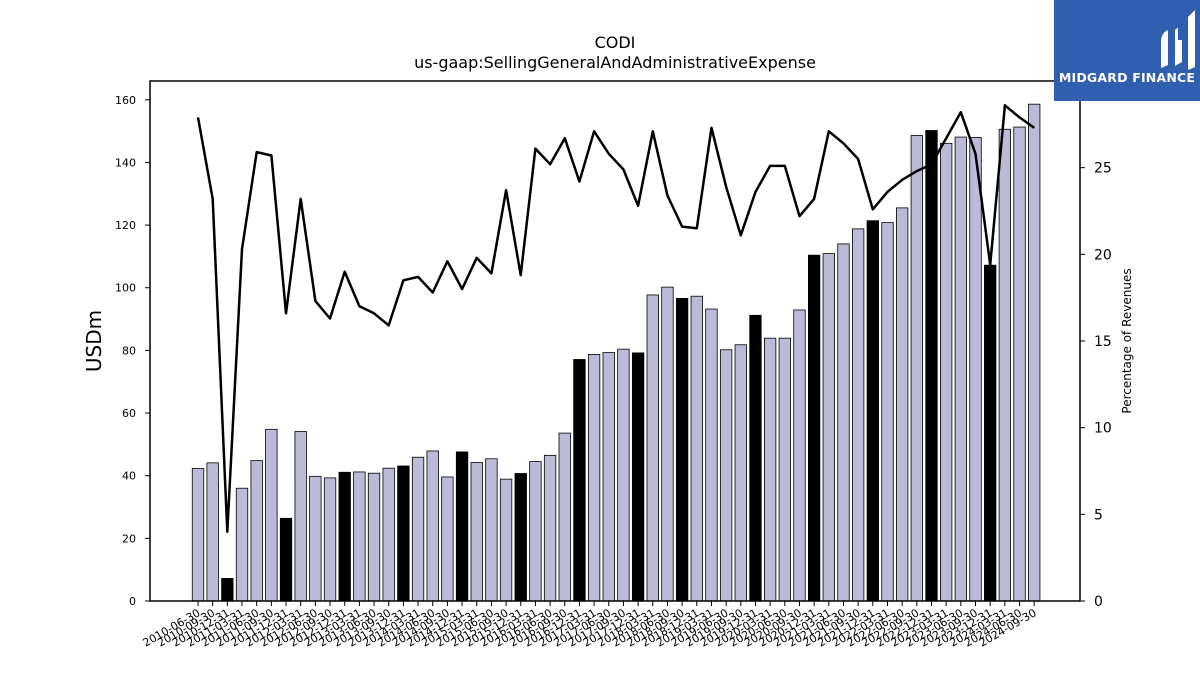  I want to click on y-tick-label: 120, so click(125, 225).